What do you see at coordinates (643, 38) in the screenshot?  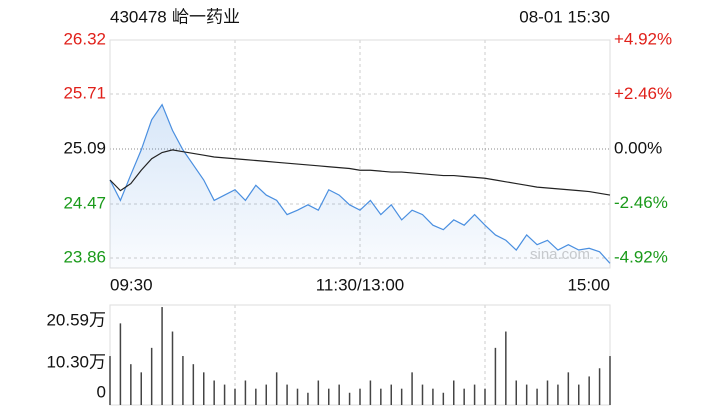 I see `y2-tick-label: +4.92%` at bounding box center [643, 38].